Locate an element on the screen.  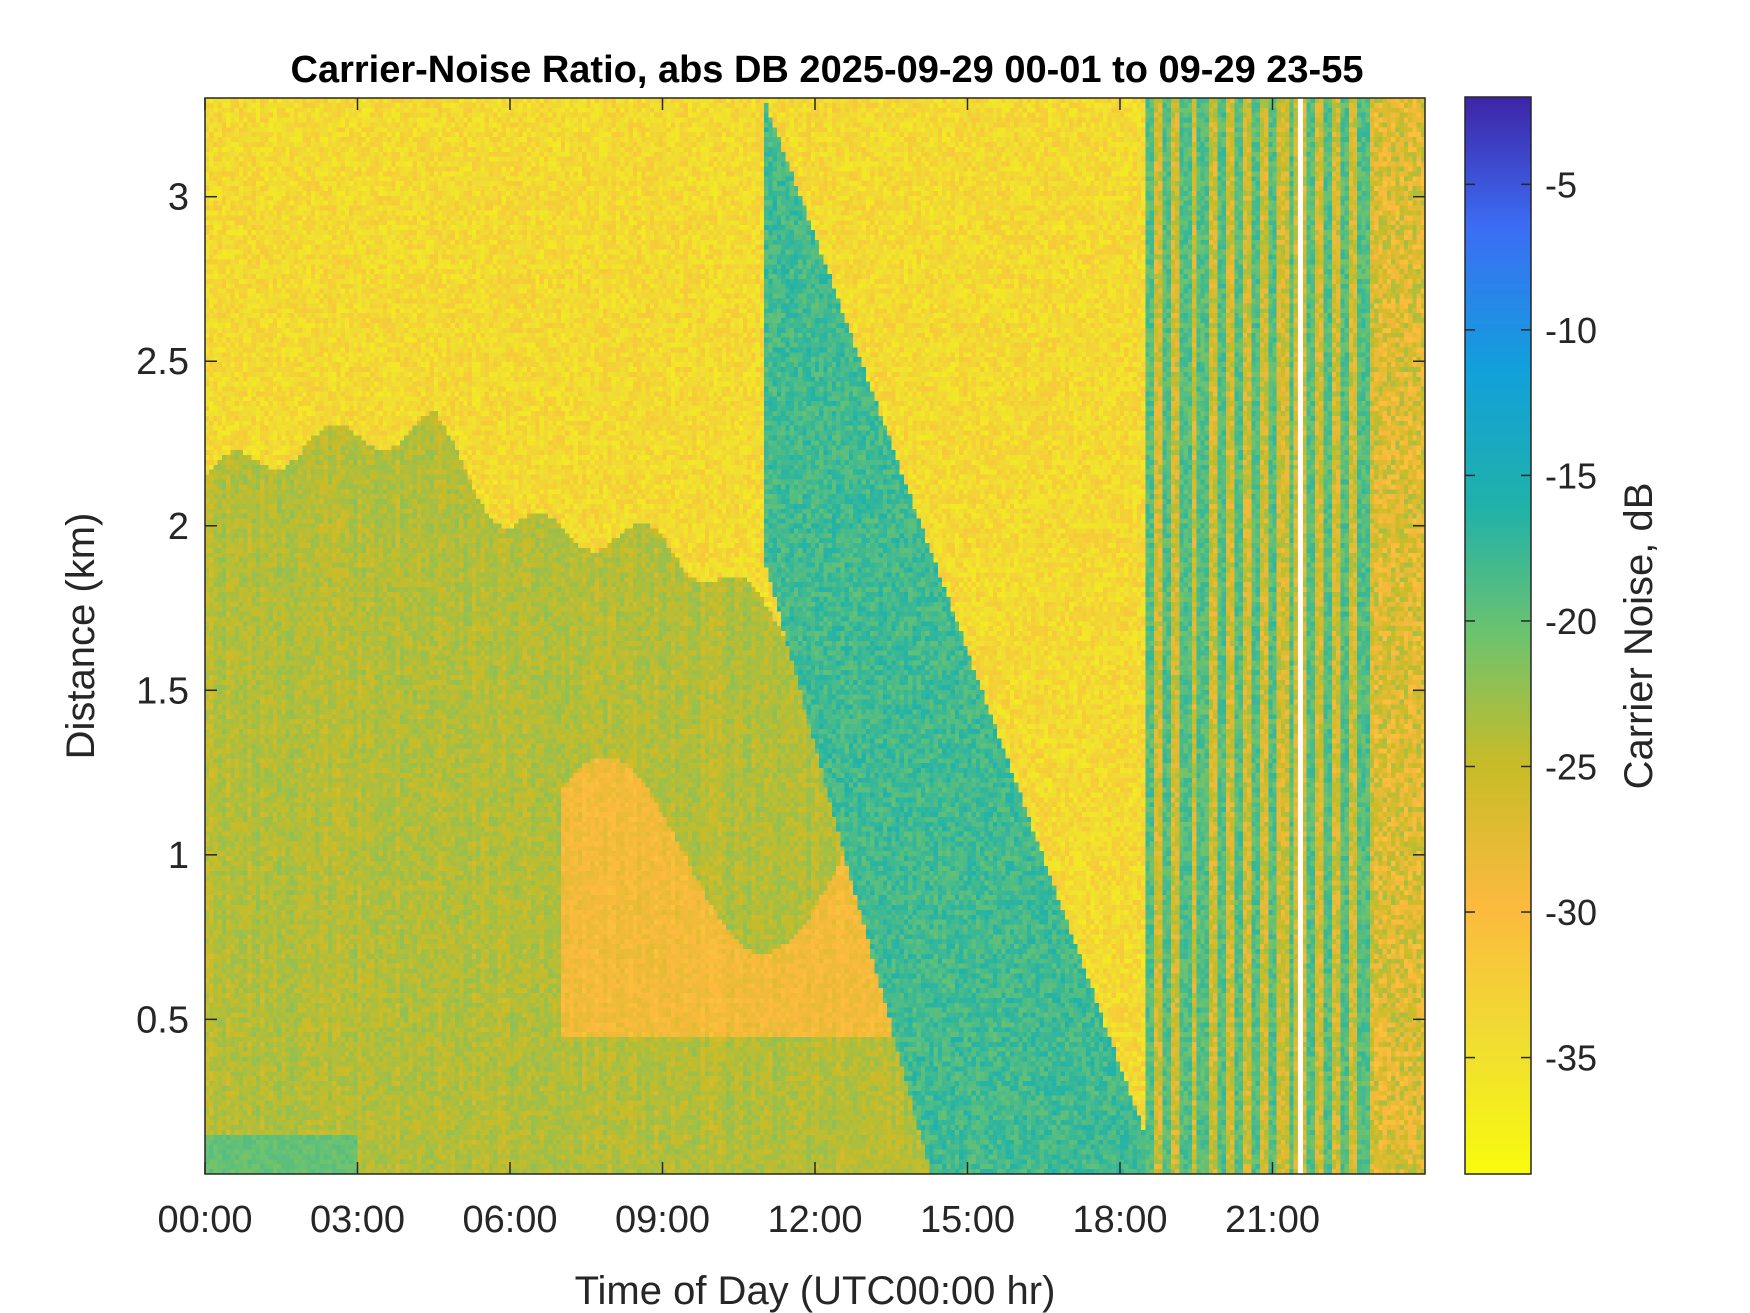
colorbar-frame is located at coordinates (1498, 635).